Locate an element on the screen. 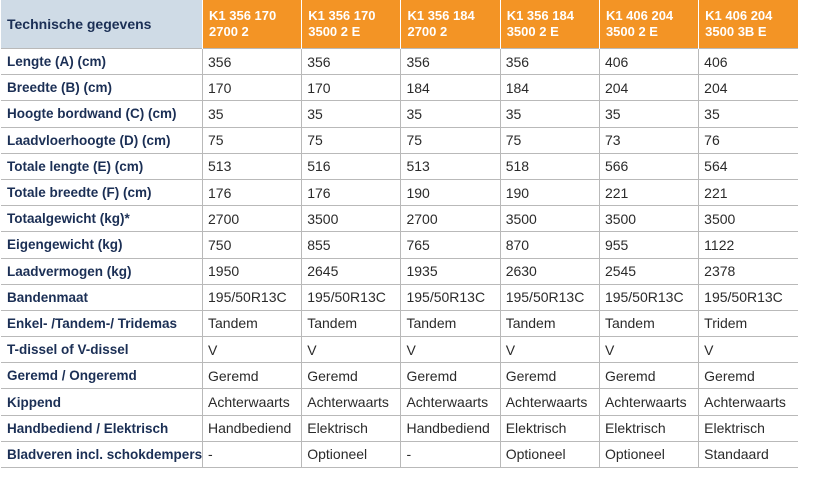 The width and height of the screenshot is (819, 478). table-cell: 516 is located at coordinates (351, 166).